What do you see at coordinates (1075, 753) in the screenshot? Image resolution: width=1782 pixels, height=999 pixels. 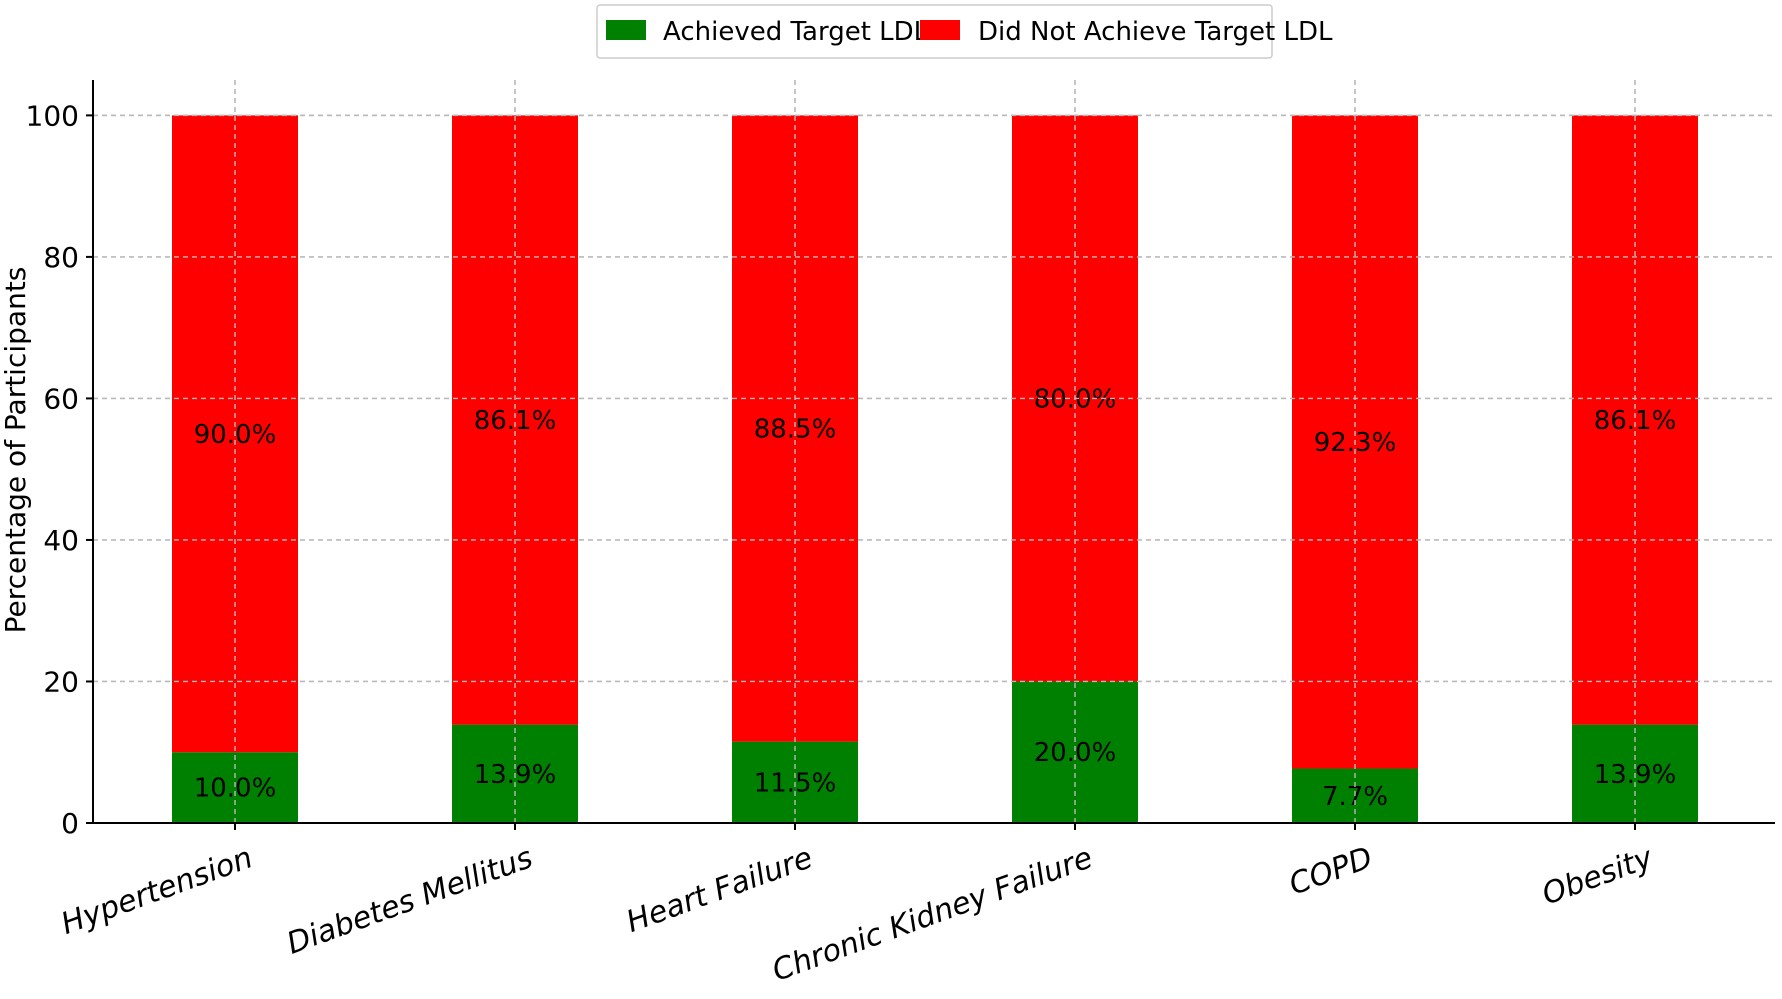 I see `bar-value-label: 20.0%` at bounding box center [1075, 753].